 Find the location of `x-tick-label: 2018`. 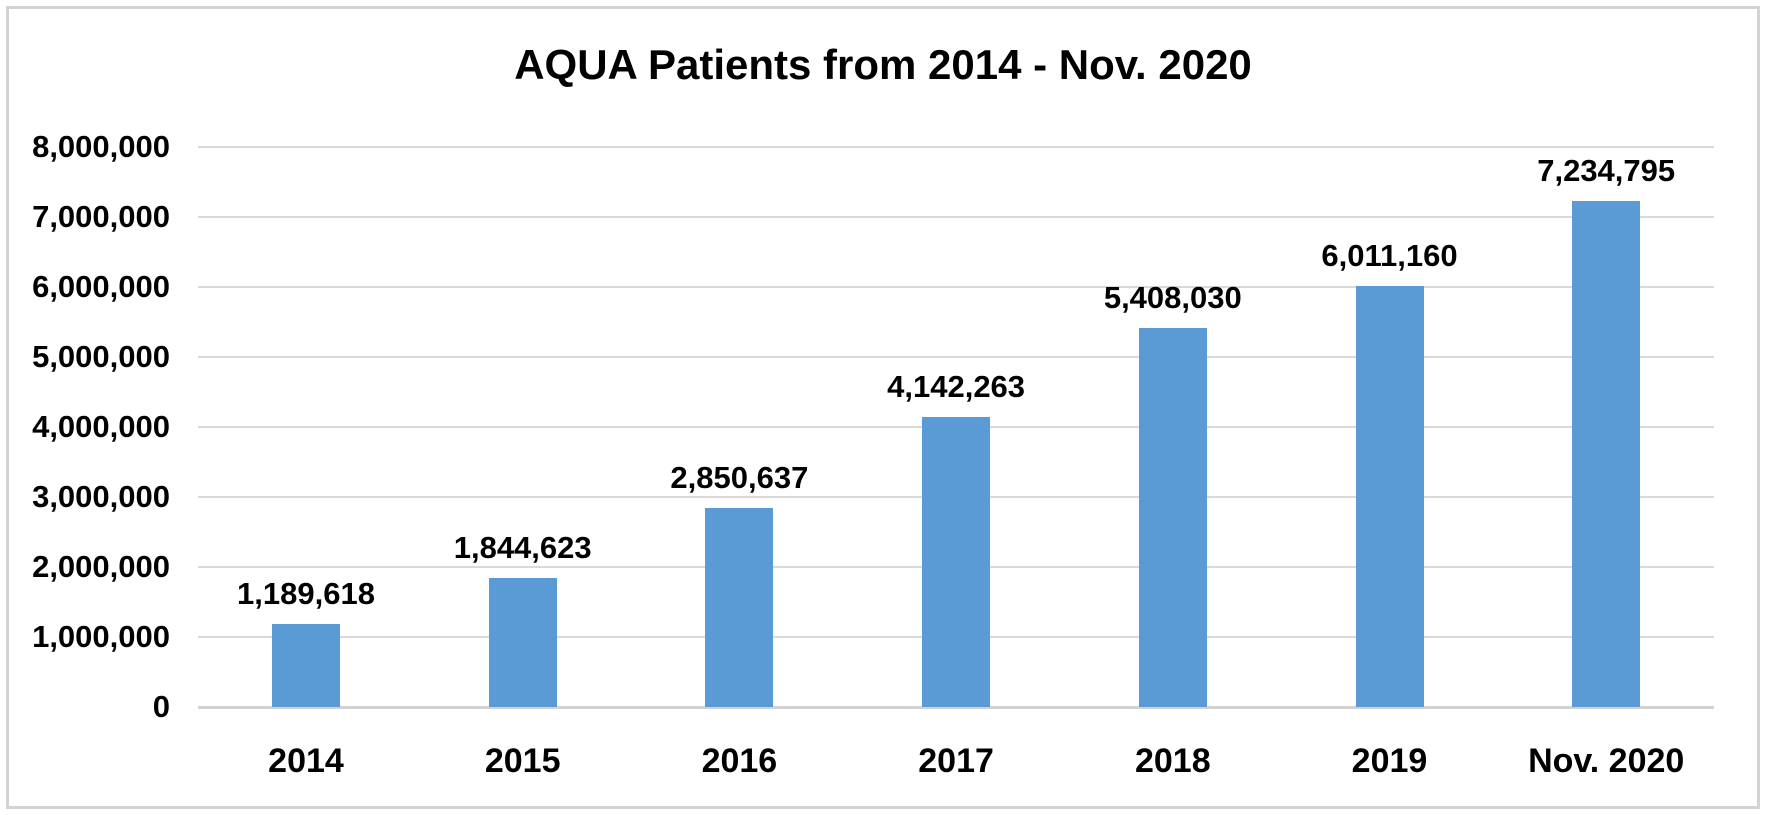

x-tick-label: 2018 is located at coordinates (1172, 761).